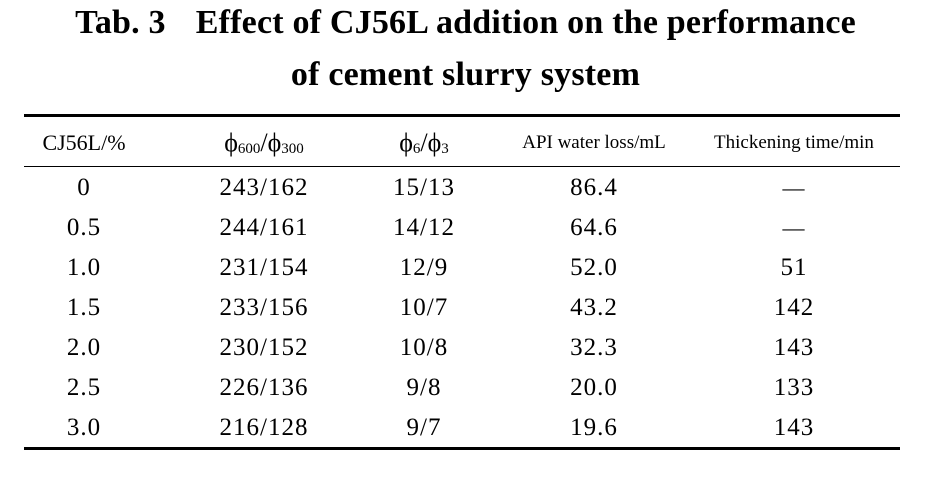  Describe the element at coordinates (84, 187) in the screenshot. I see `cell-cj56l: 0` at that location.